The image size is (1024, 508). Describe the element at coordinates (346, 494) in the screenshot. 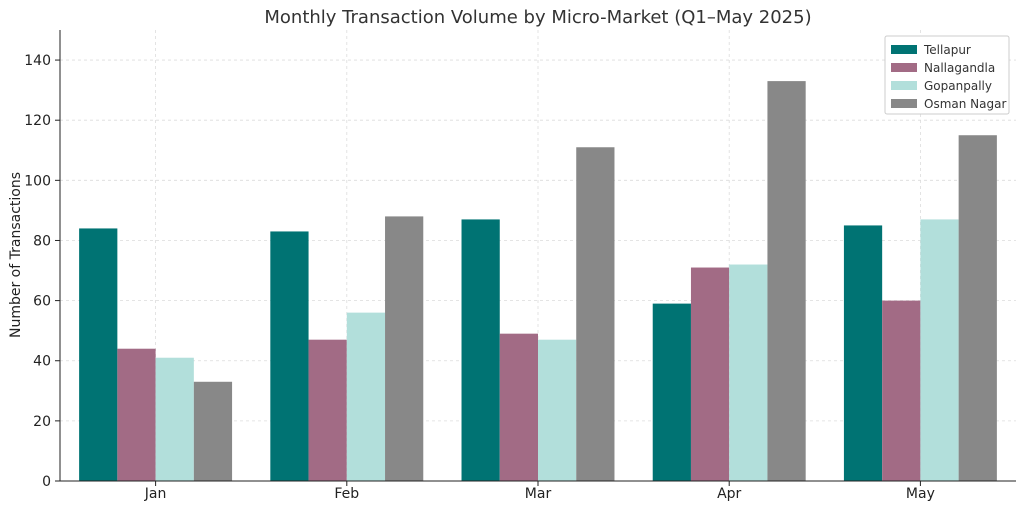

I see `x-tick-label: Feb` at that location.